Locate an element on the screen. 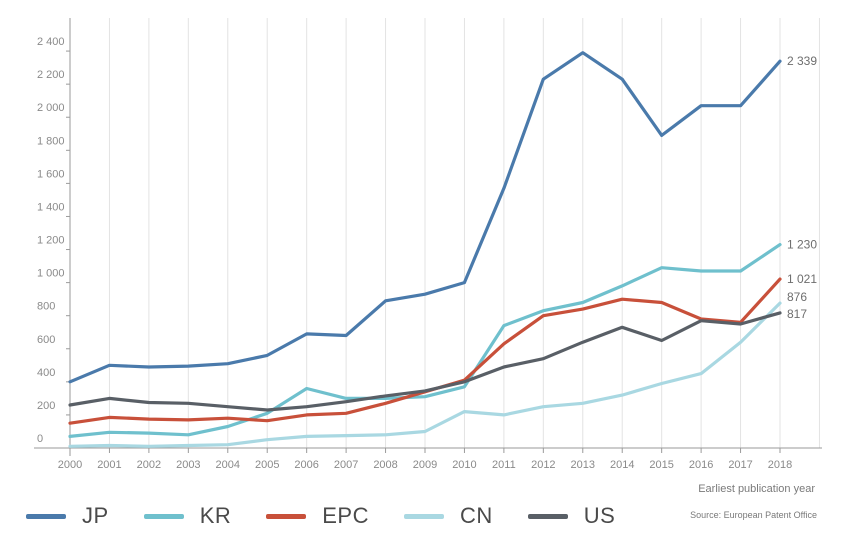 The image size is (847, 541). y-tick-label: 2 000 is located at coordinates (51, 108).